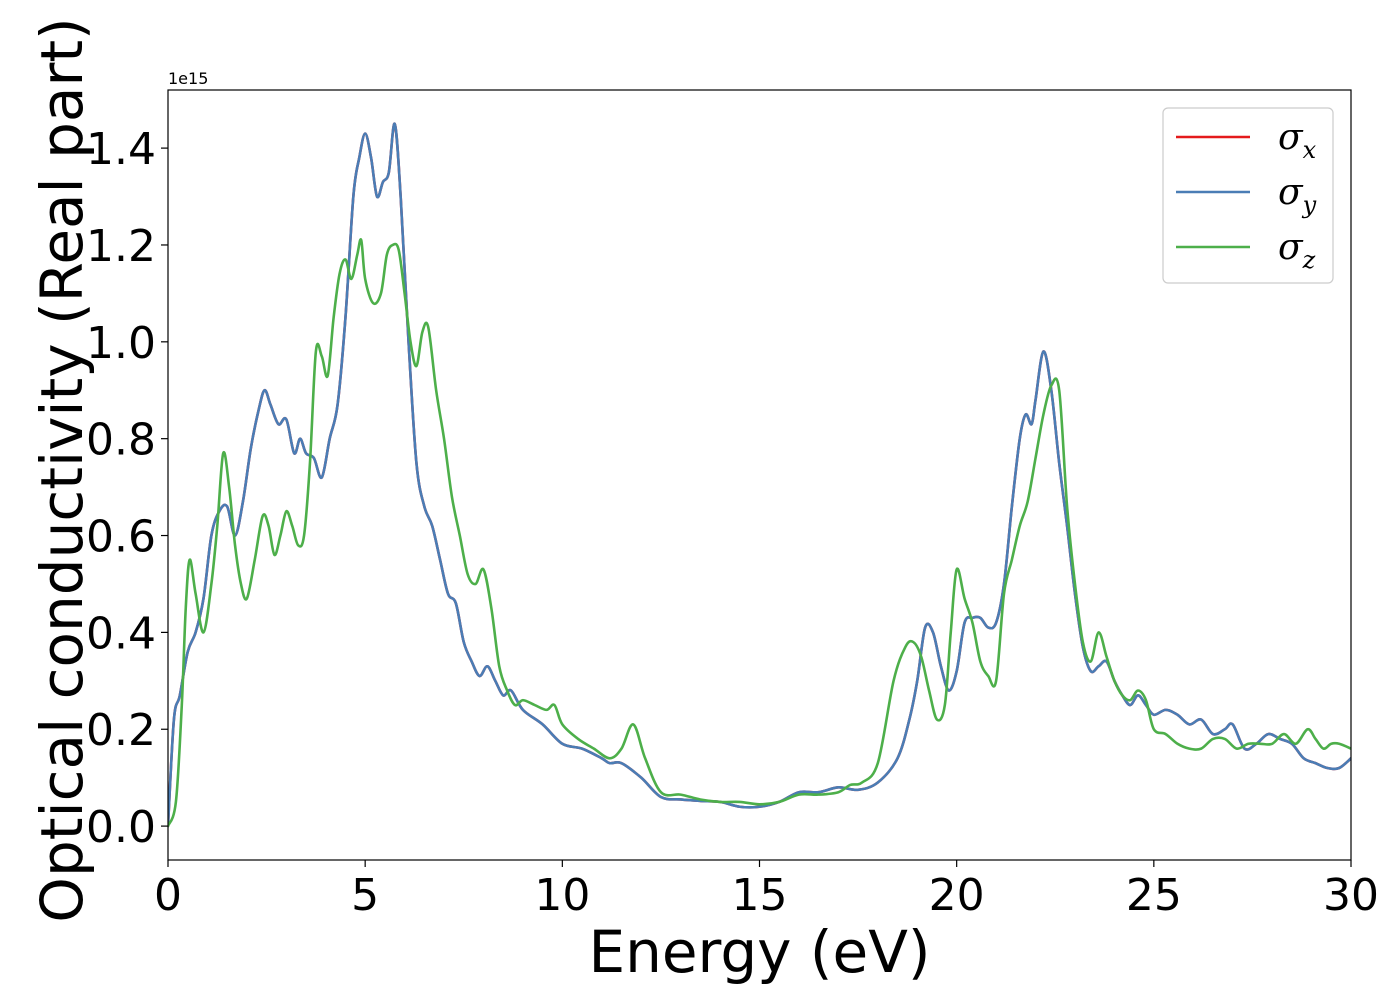  Describe the element at coordinates (957, 895) in the screenshot. I see `x-tick-label: 20` at that location.